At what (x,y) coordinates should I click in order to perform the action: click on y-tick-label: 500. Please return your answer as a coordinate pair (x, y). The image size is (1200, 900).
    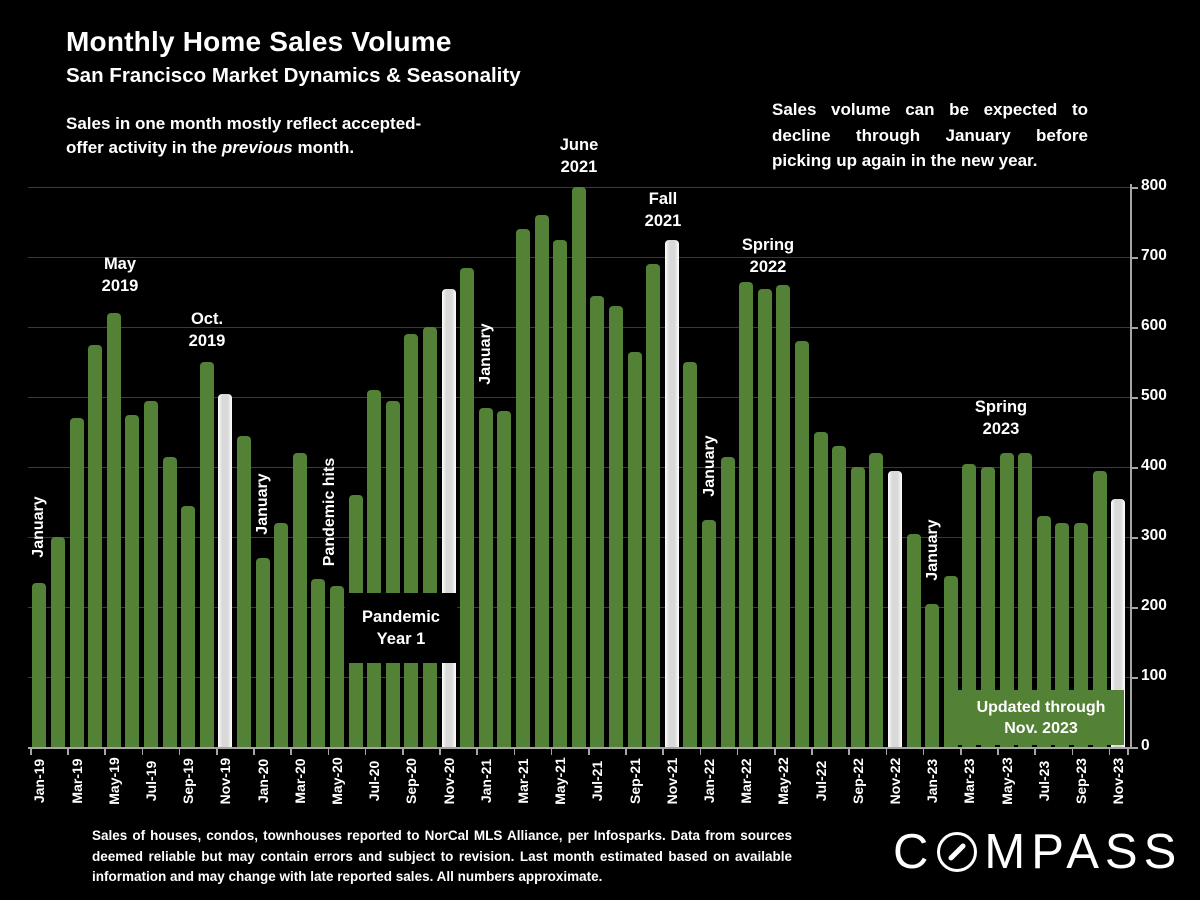
    Looking at the image, I should click on (1154, 395).